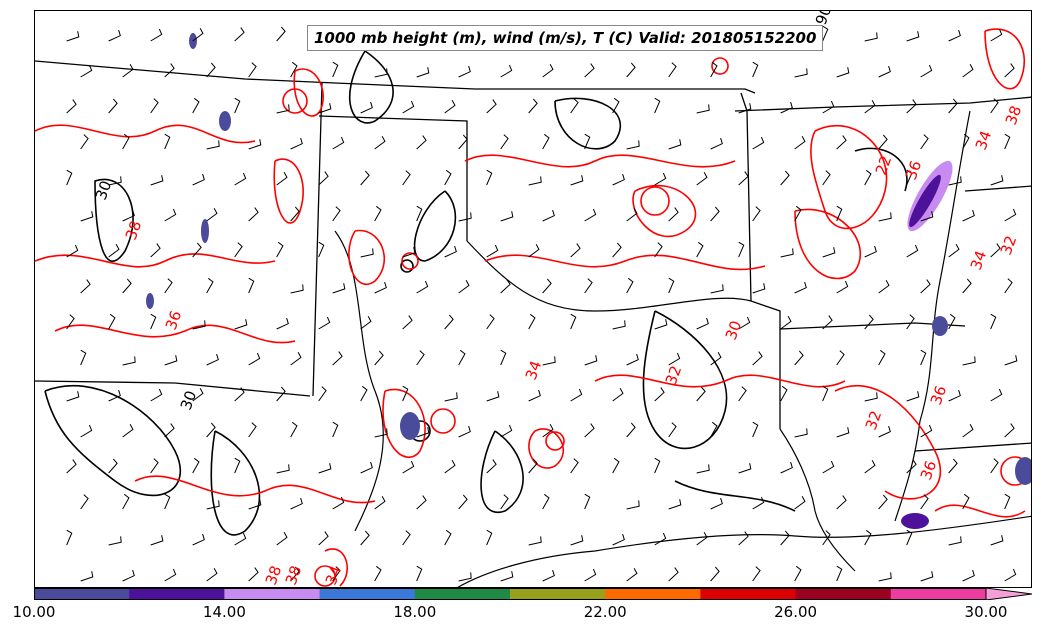  I want to click on colorbar-extend-arrow, so click(1008, 594).